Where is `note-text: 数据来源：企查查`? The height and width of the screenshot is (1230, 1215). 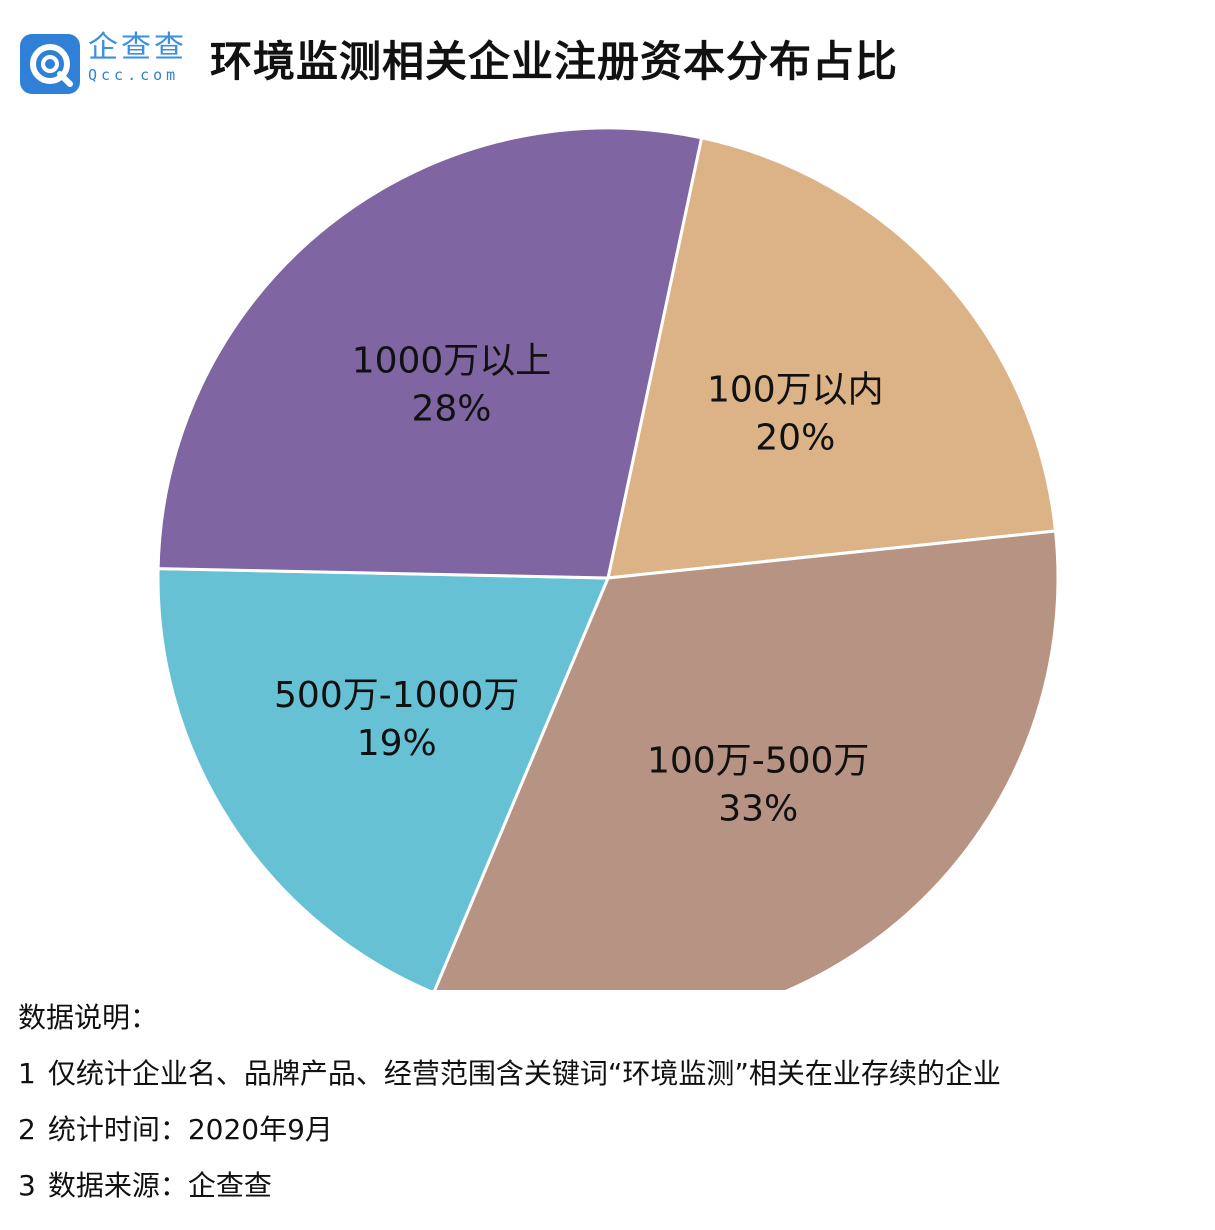
note-text: 数据来源：企查查 is located at coordinates (159, 1185).